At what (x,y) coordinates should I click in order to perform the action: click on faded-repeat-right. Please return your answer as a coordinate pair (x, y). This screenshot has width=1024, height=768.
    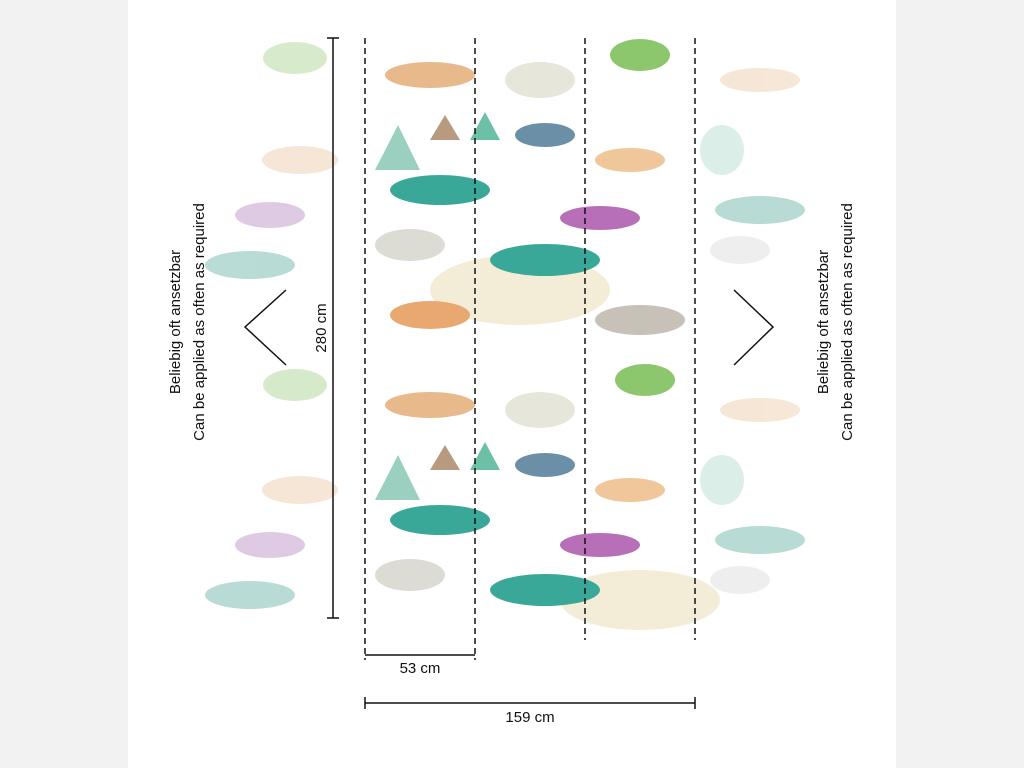
    Looking at the image, I should click on (752, 331).